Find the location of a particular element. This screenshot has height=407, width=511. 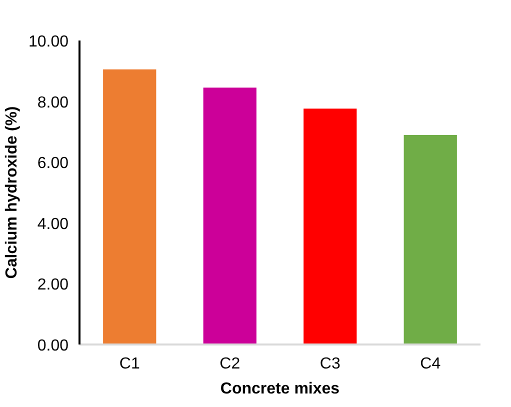

y-tick-label: 2.00 is located at coordinates (53, 285).